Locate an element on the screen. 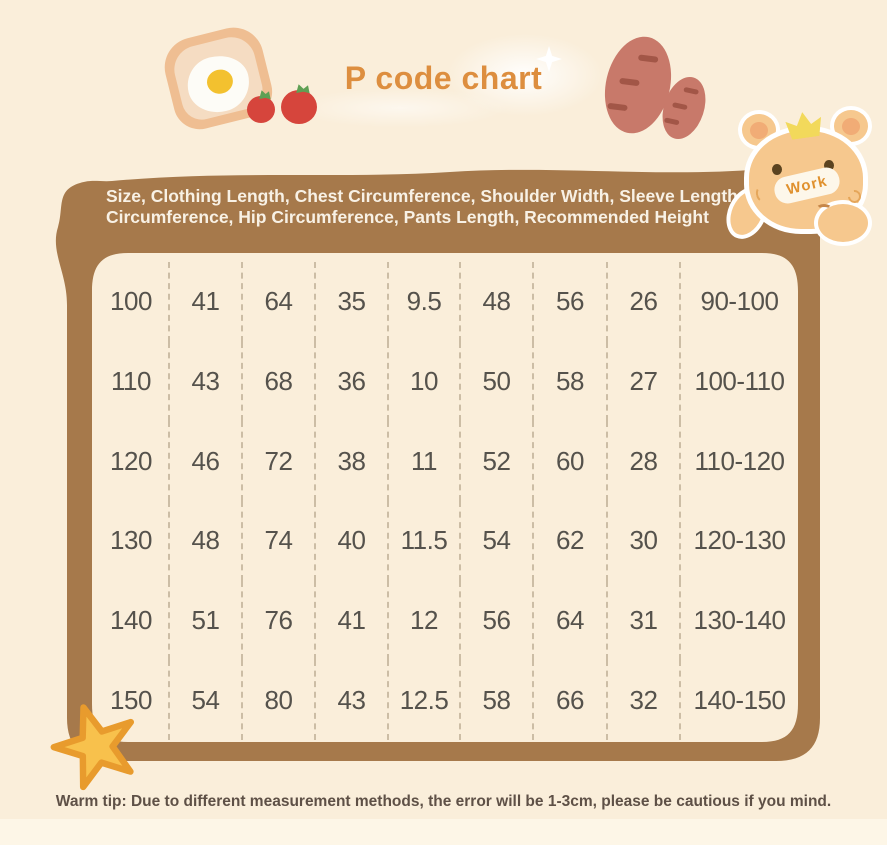 The width and height of the screenshot is (887, 845). table-cell: 11.5 is located at coordinates (425, 540).